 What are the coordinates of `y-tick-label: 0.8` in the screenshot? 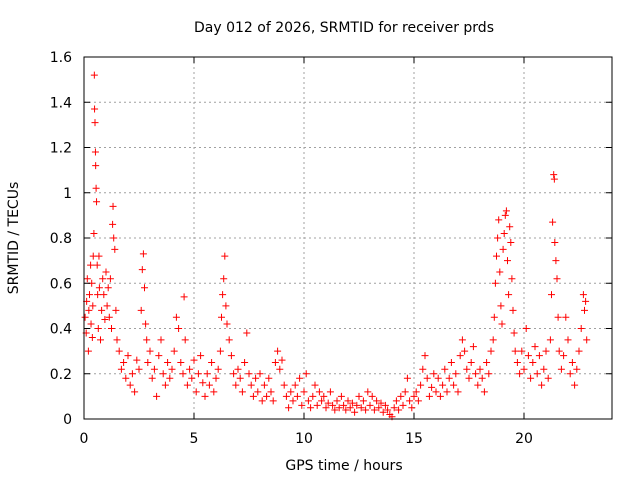 It's located at (61, 239).